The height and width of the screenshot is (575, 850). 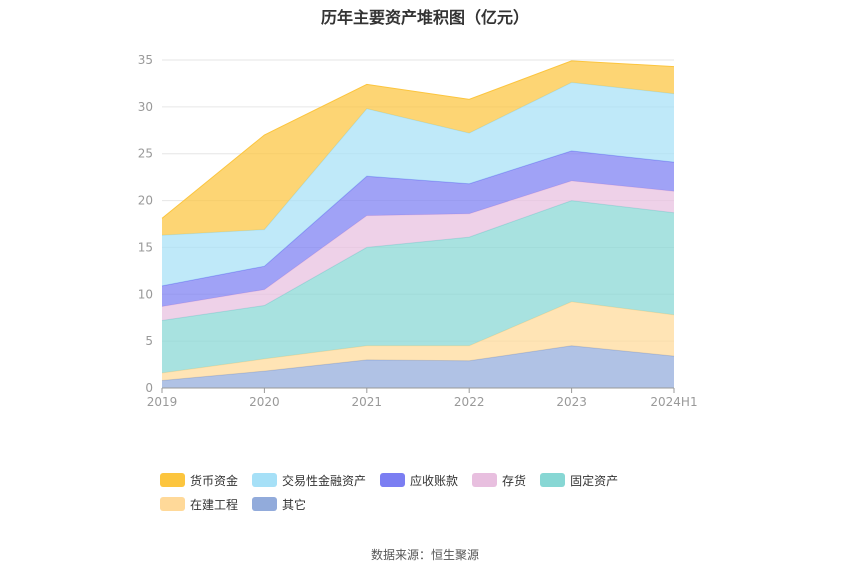 I want to click on legend-item: 货币资金, so click(x=199, y=480).